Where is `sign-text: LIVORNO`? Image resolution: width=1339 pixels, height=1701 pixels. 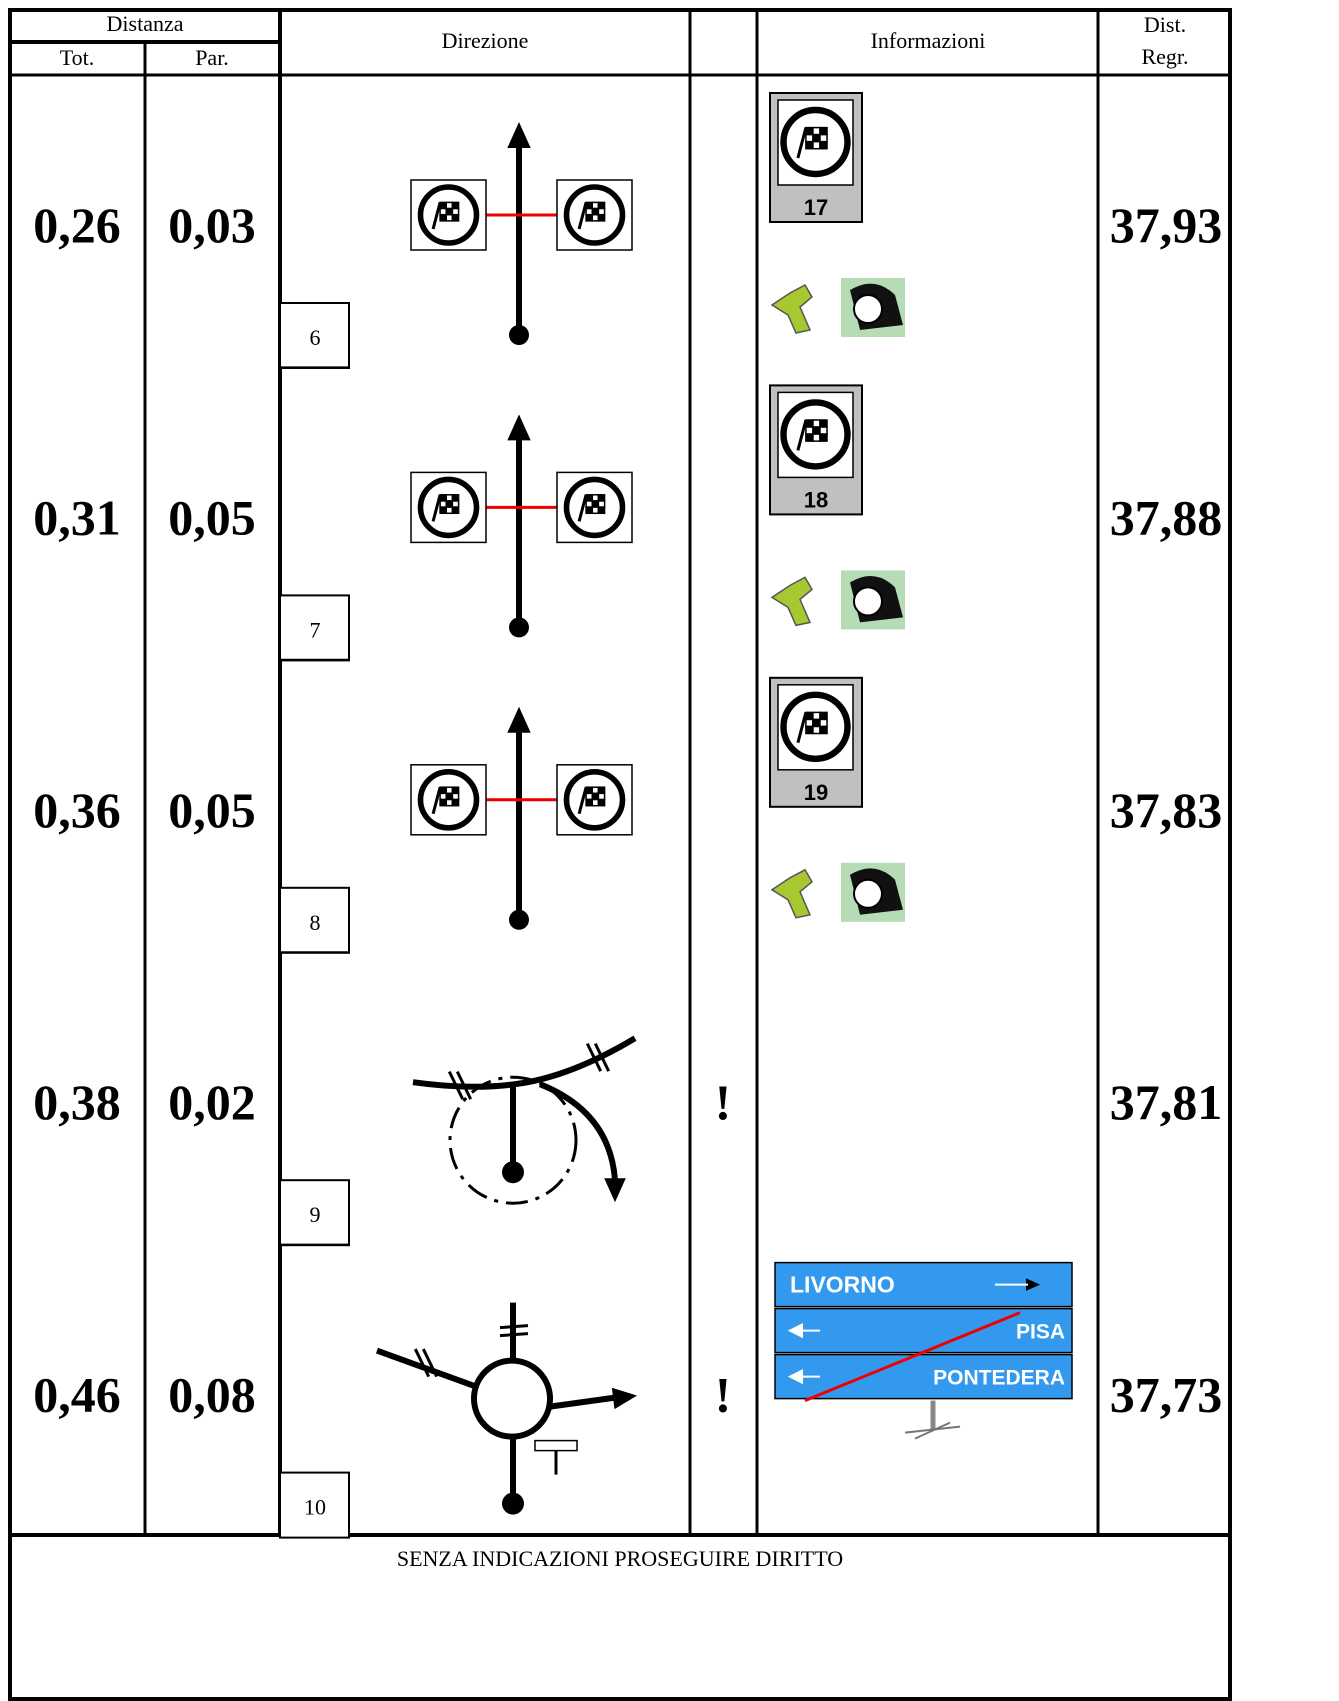
sign-text: LIVORNO is located at coordinates (842, 1285).